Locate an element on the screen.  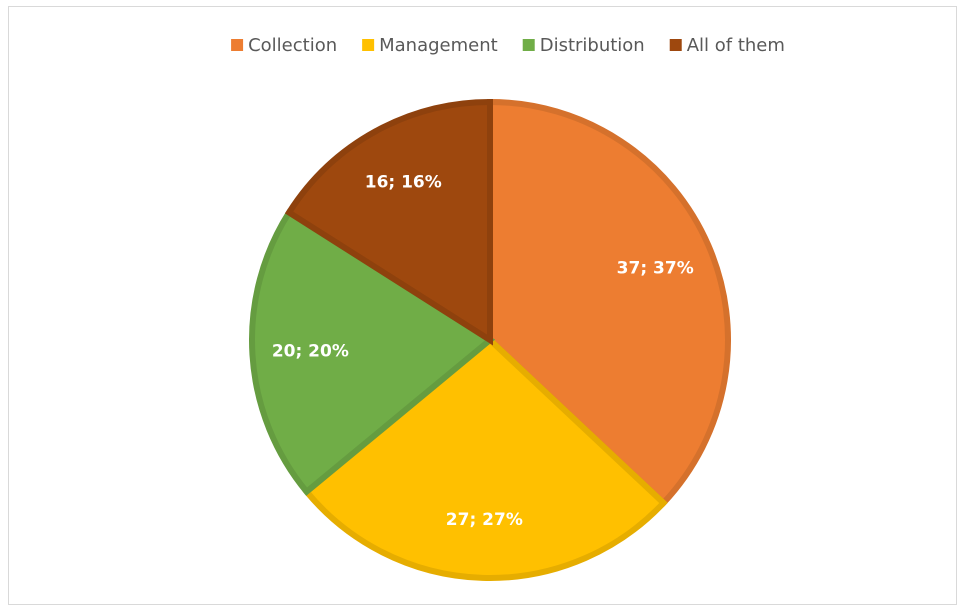
data-label: 27; 27% is located at coordinates (484, 520).